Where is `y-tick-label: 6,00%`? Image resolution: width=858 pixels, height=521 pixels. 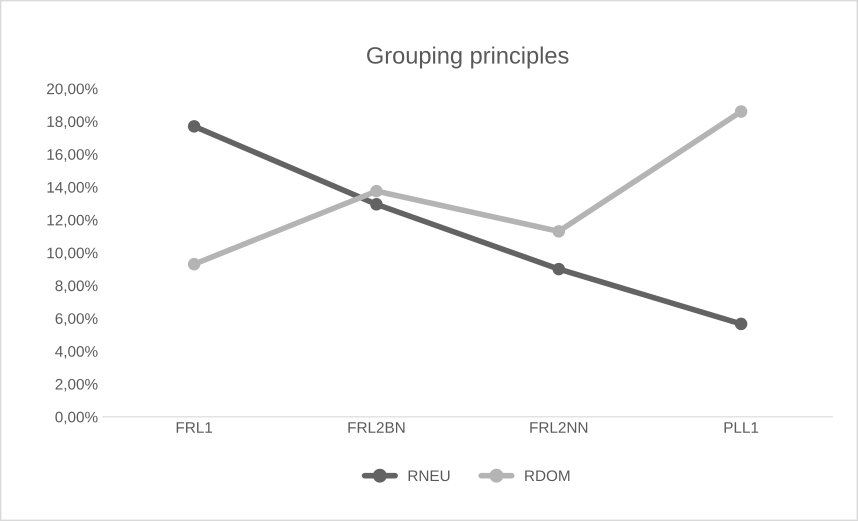 y-tick-label: 6,00% is located at coordinates (77, 319).